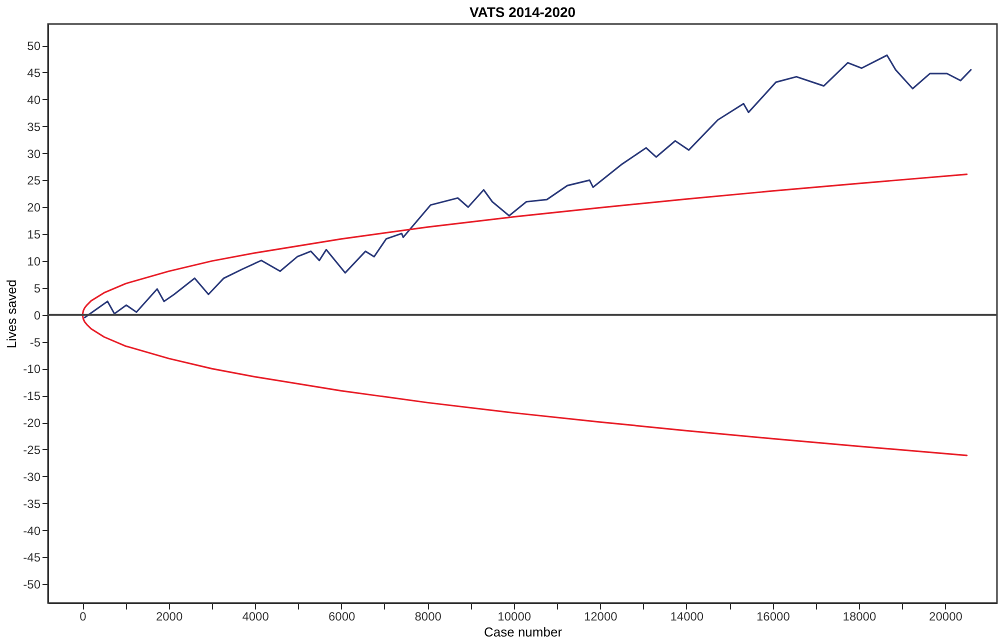 This screenshot has width=998, height=644. Describe the element at coordinates (522, 12) in the screenshot. I see `chart-title: VATS 2014-2020` at that location.